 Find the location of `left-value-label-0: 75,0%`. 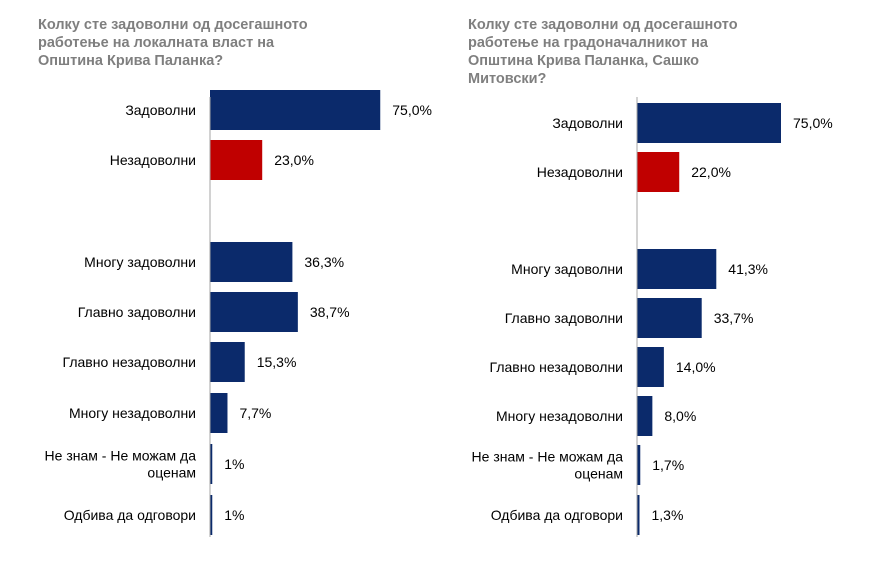

left-value-label-0: 75,0% is located at coordinates (412, 110).